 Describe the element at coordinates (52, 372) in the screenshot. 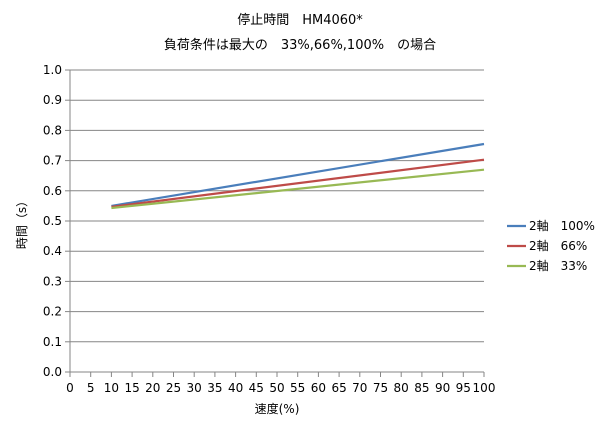

I see `y-tick-label: 0.0` at that location.